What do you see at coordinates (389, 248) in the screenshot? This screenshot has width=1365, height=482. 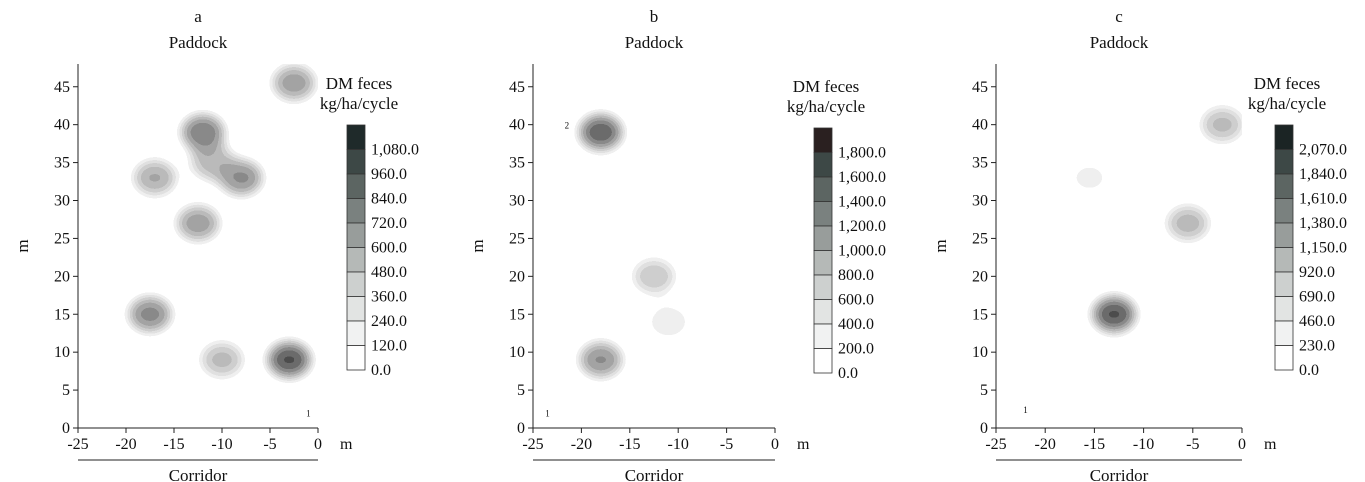 I see `legend-label-4: 600.0` at bounding box center [389, 248].